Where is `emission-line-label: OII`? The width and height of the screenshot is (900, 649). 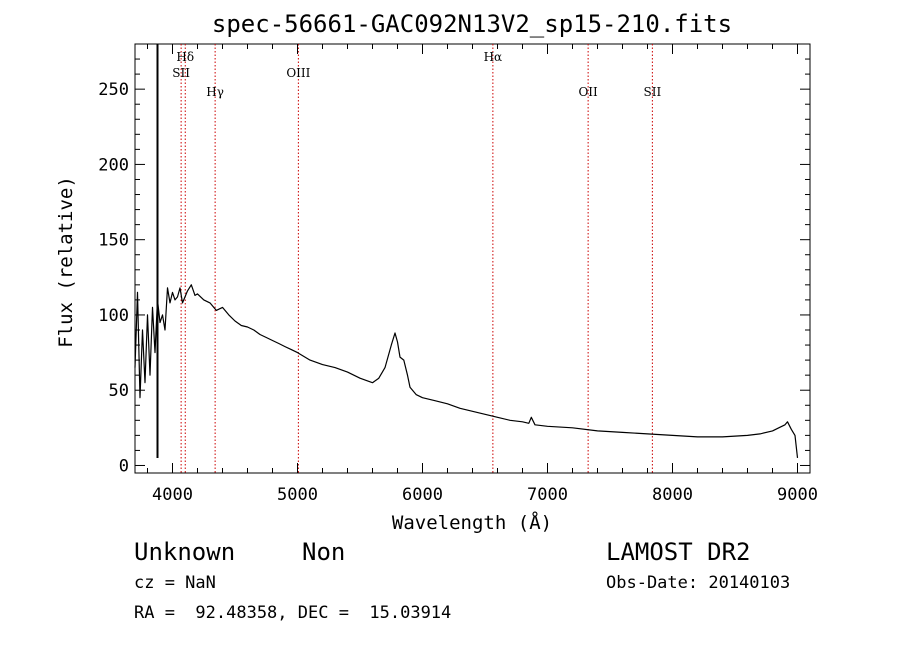
emission-line-label: OII is located at coordinates (588, 92).